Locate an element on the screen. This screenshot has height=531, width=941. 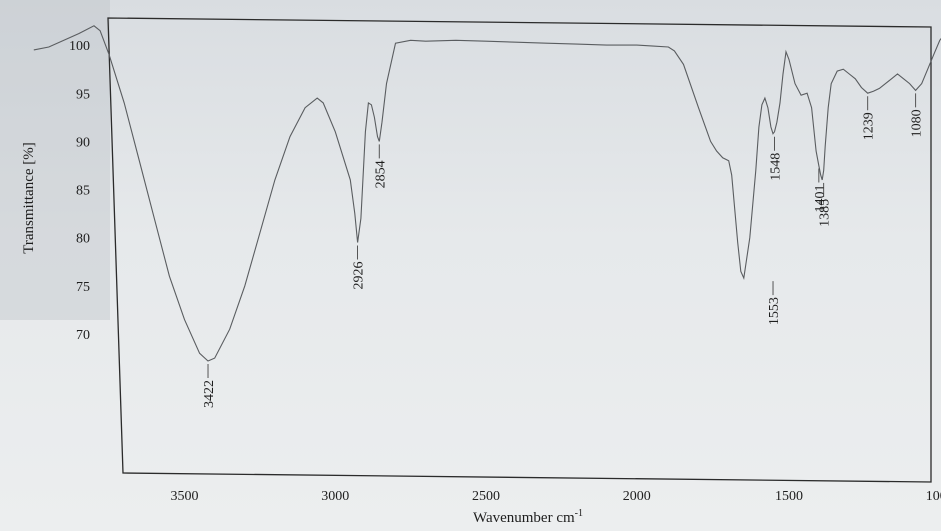
x-tick-label: 3500 is located at coordinates (185, 496).